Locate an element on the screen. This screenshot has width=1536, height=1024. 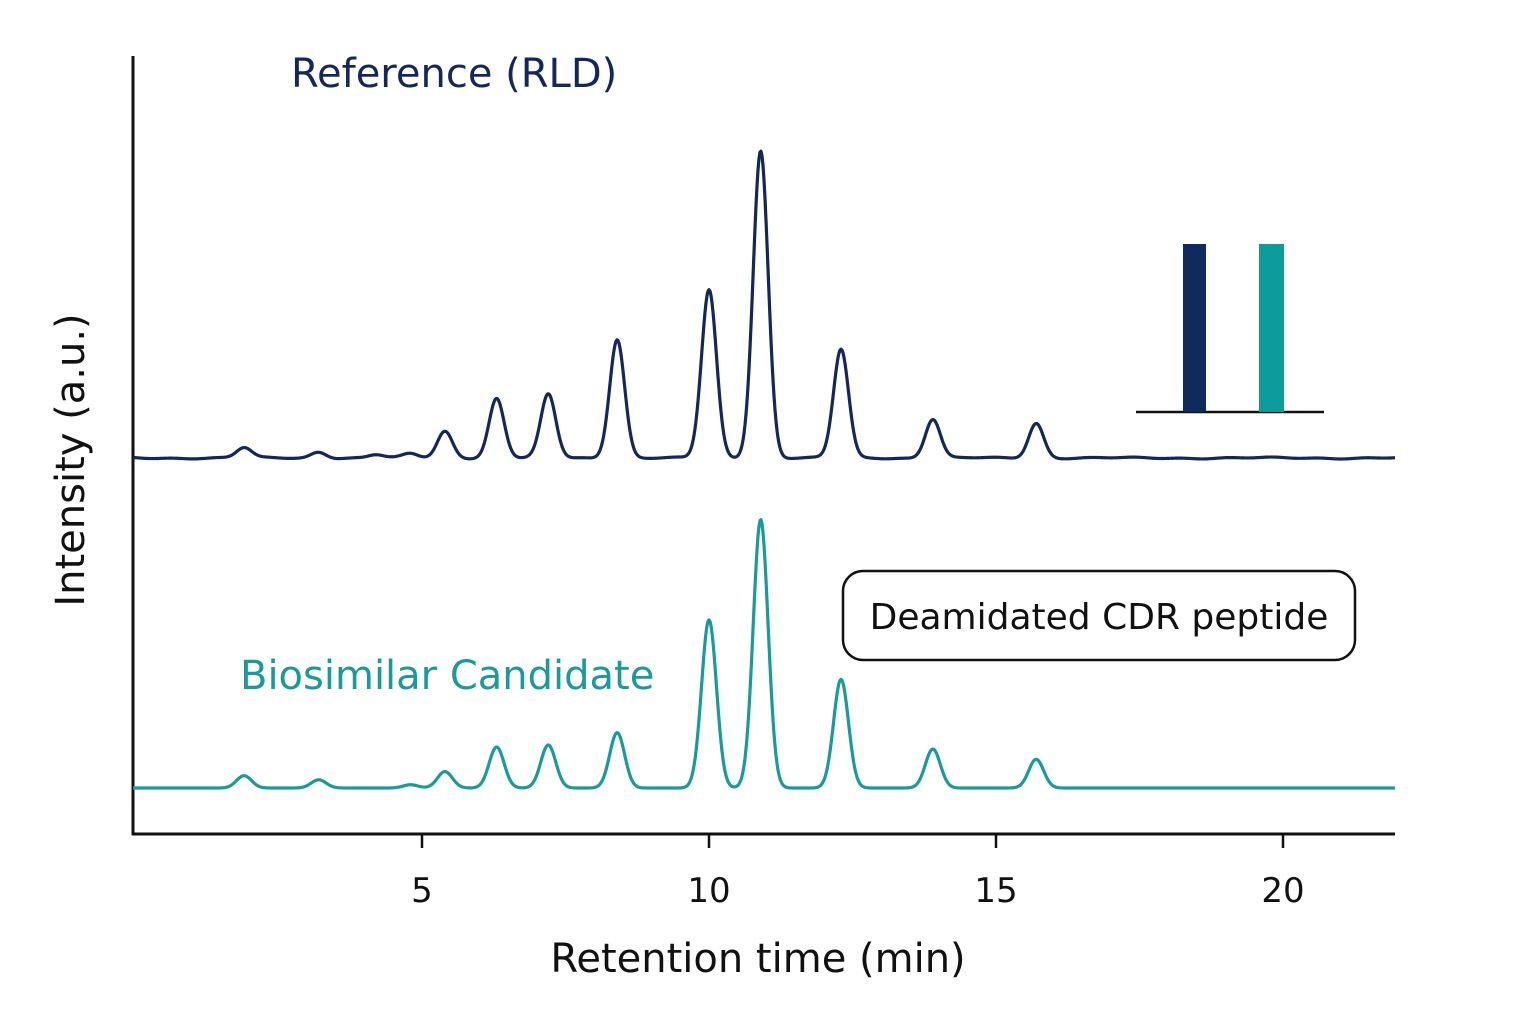
annotation-callout: Deamidated CDR peptide is located at coordinates (1099, 615).